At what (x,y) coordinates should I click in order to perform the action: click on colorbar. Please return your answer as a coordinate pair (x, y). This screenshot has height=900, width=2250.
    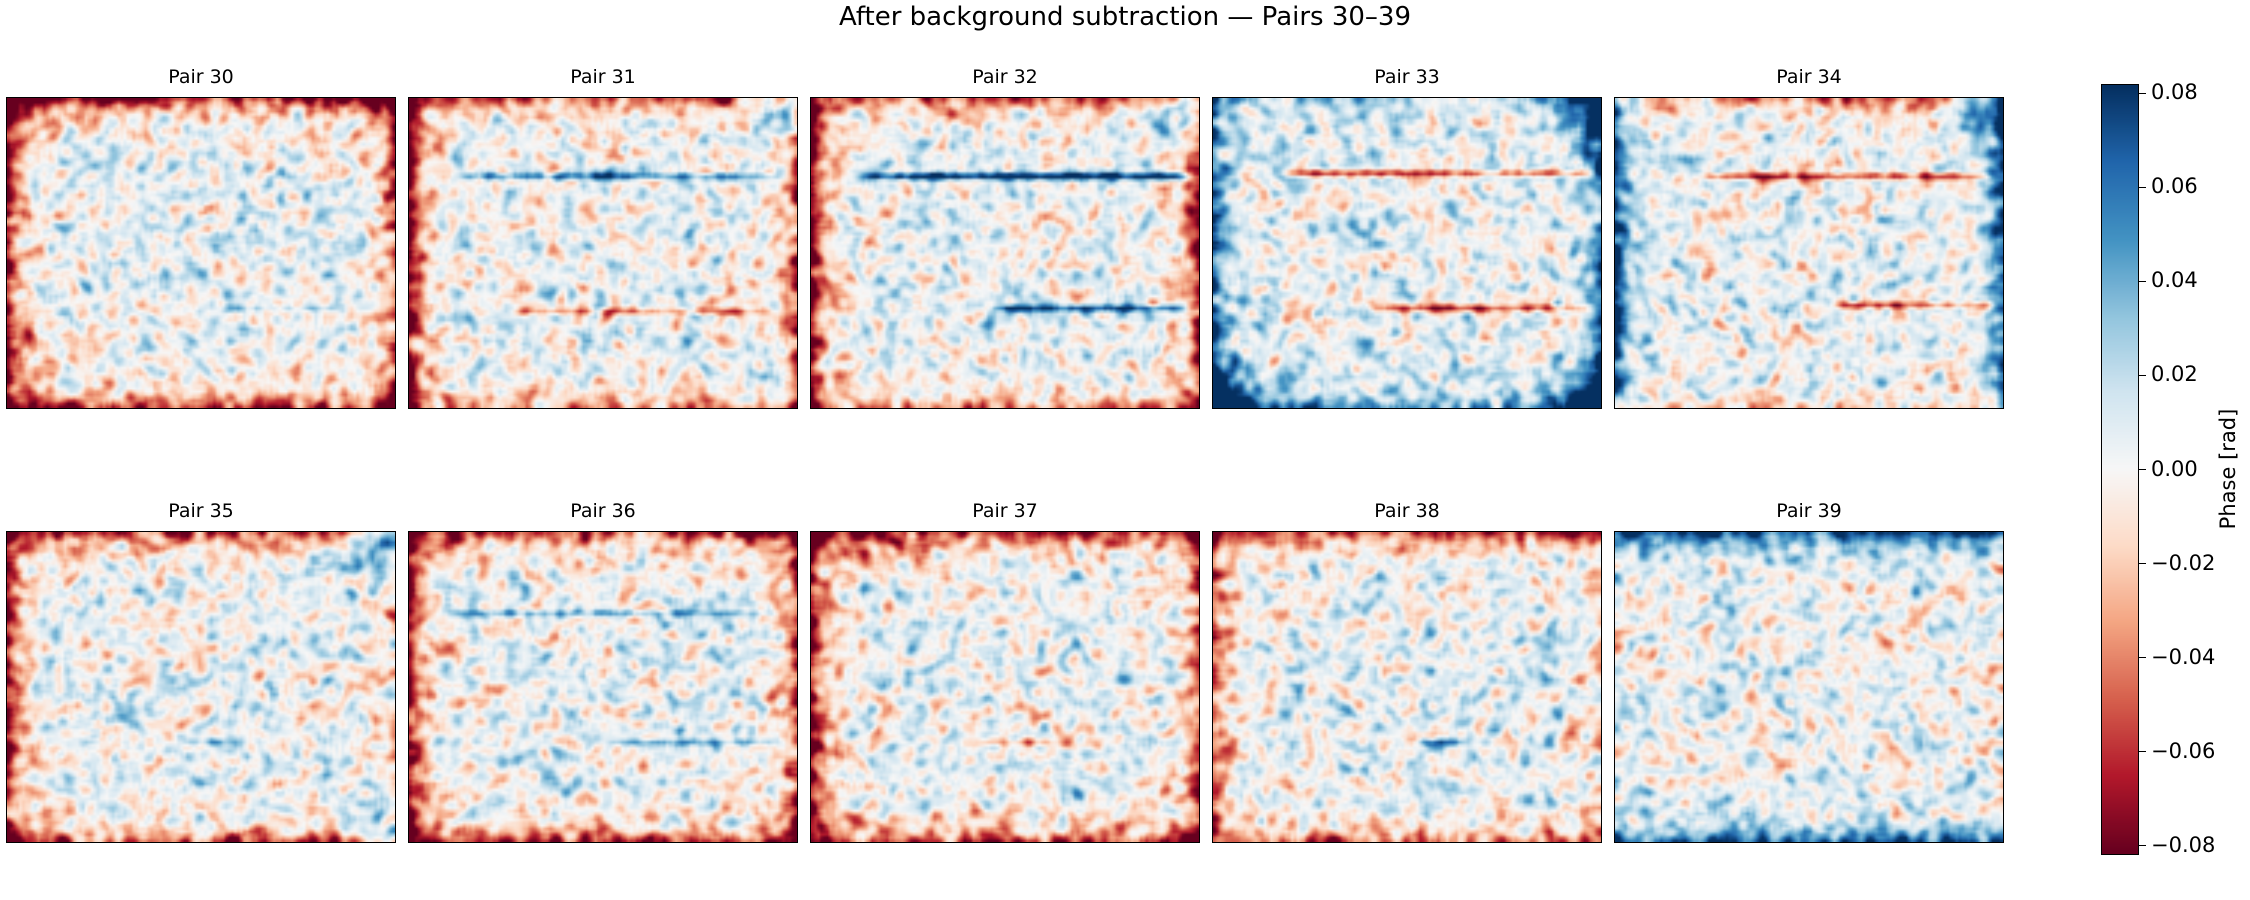
    Looking at the image, I should click on (2120, 469).